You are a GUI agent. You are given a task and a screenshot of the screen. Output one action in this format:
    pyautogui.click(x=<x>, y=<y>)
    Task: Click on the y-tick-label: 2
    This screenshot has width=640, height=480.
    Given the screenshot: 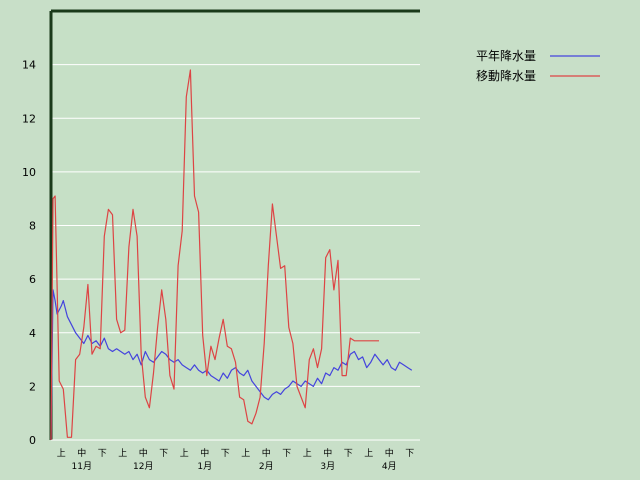 What is the action you would take?
    pyautogui.click(x=32, y=386)
    